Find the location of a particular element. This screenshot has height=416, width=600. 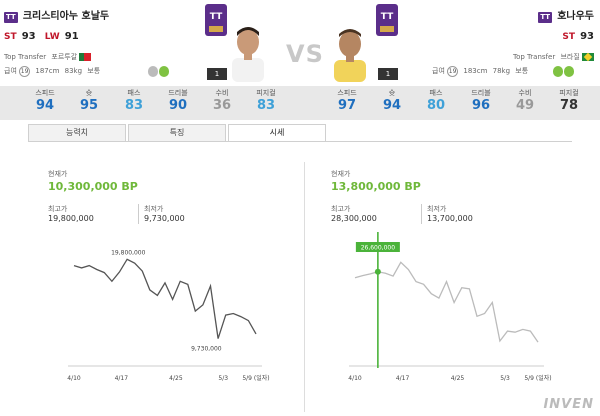

player2-level: 1 is located at coordinates (388, 74).